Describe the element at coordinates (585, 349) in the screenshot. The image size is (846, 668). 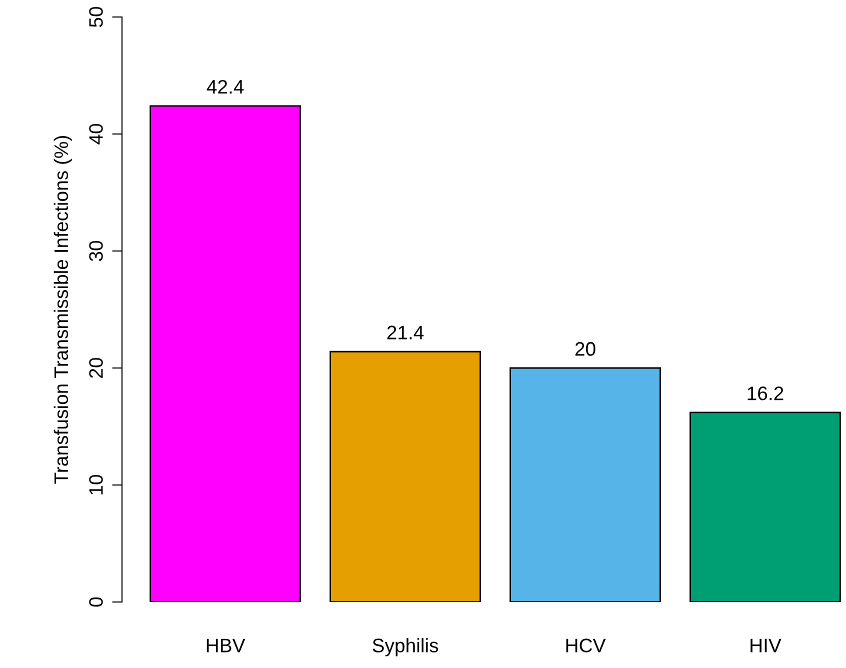
I see `data-label: 20` at that location.